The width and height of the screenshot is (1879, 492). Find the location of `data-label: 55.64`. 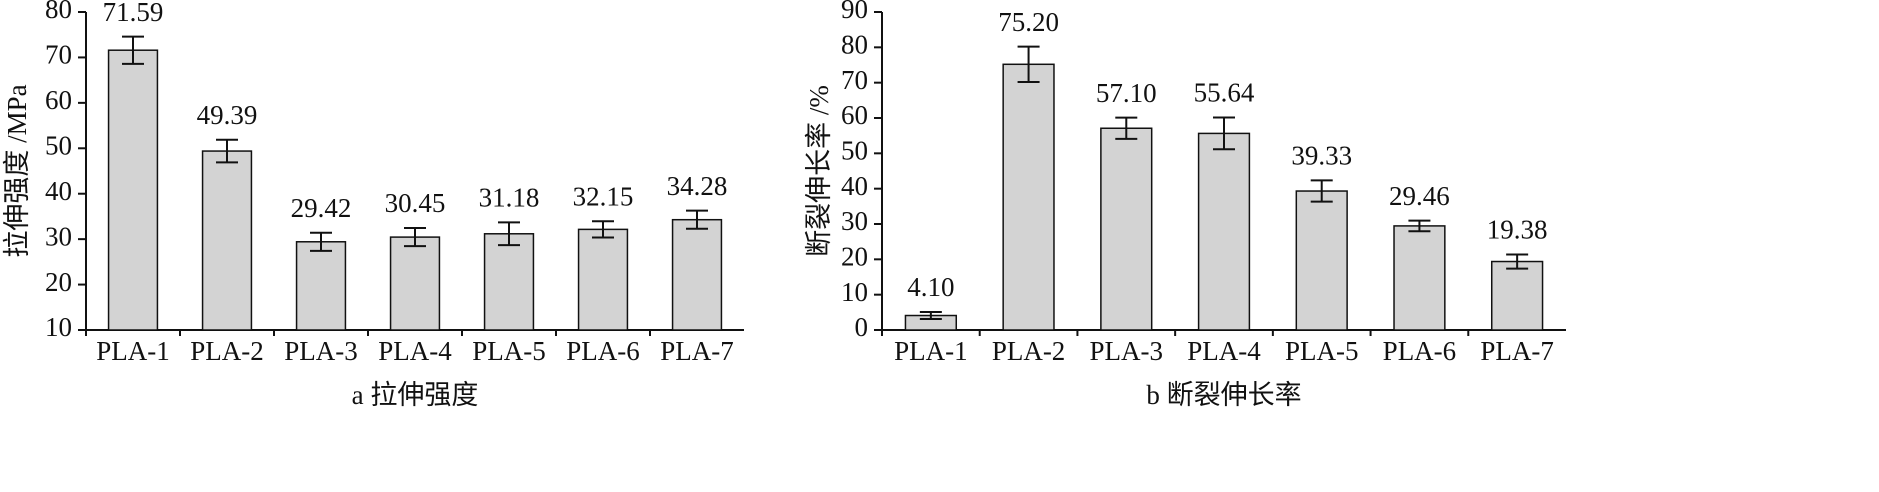

data-label: 55.64 is located at coordinates (1224, 93).